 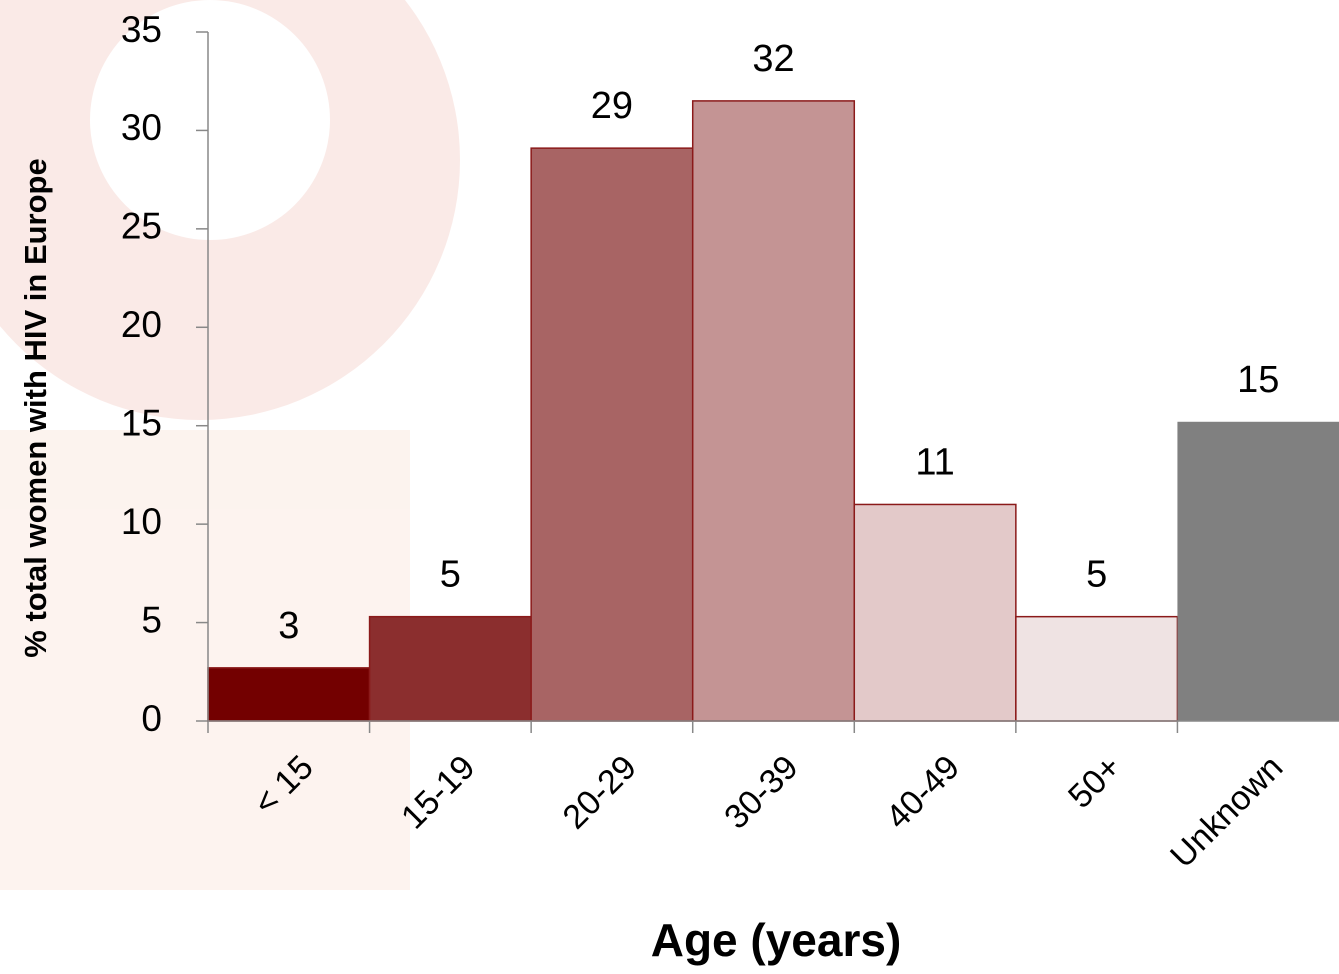 What do you see at coordinates (1258, 380) in the screenshot?
I see `value-label: 15` at bounding box center [1258, 380].